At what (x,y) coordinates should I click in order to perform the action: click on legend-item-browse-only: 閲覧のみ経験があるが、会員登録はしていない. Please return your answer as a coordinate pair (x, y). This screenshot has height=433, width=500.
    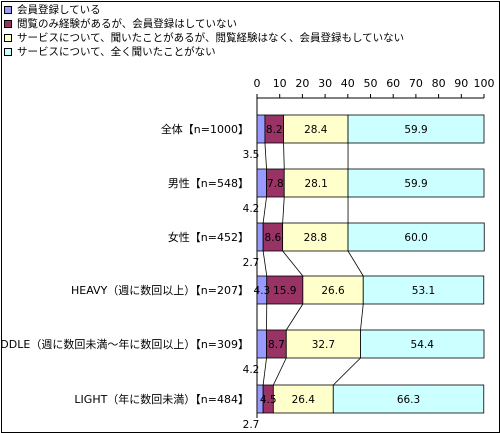
    Looking at the image, I should click on (249, 24).